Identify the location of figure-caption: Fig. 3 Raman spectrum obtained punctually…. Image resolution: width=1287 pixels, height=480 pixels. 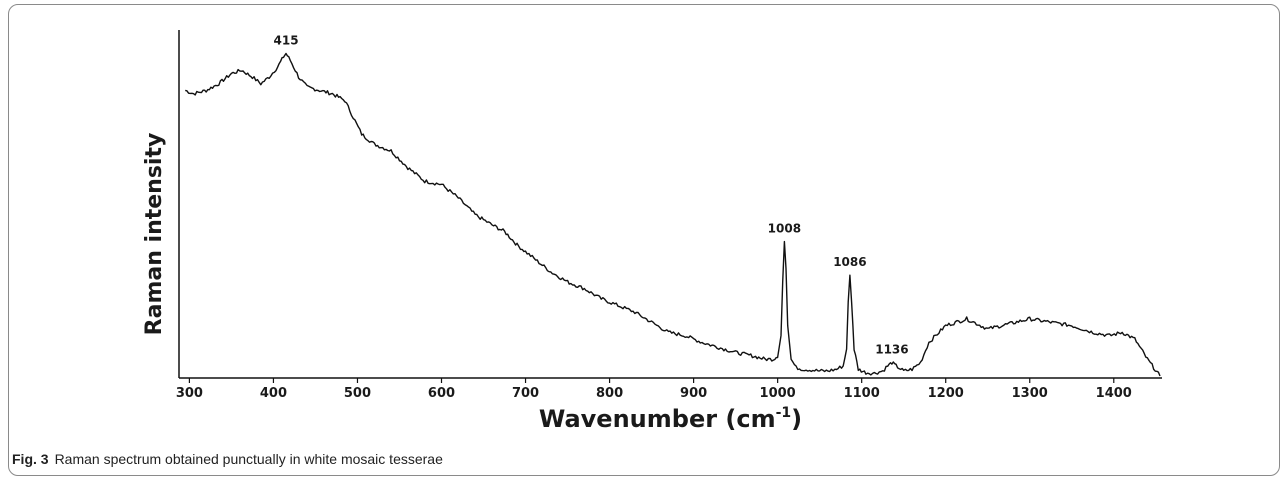
(227, 459).